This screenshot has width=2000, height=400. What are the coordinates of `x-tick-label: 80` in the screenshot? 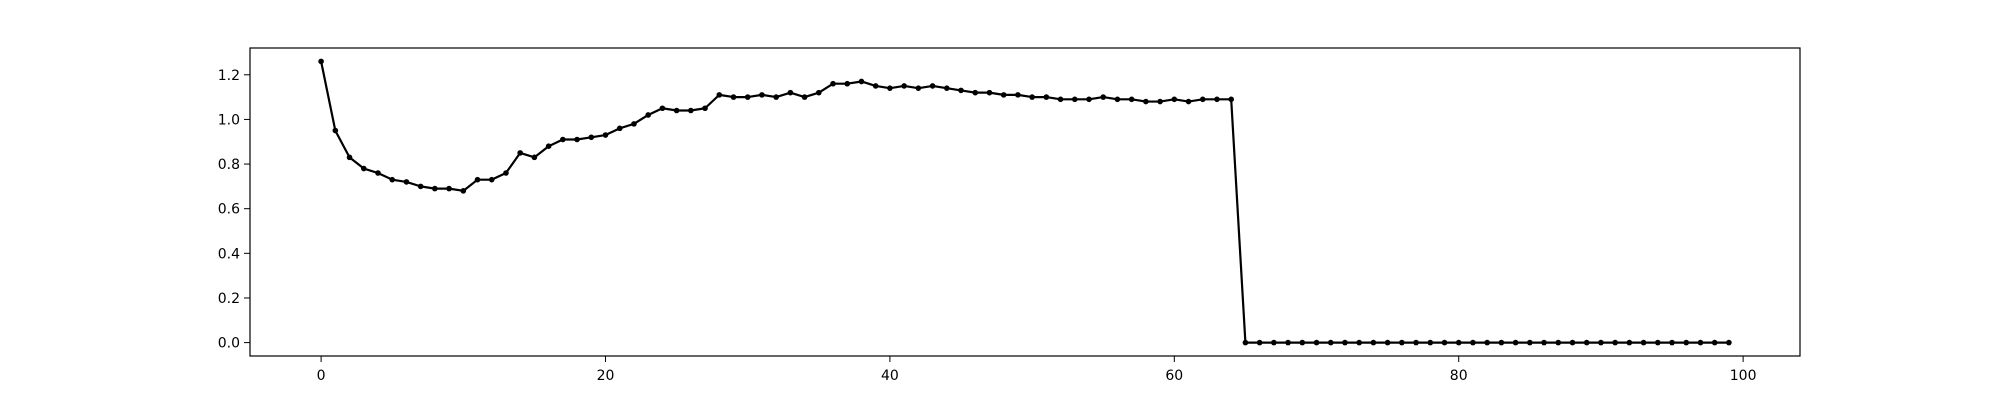 It's located at (1459, 376).